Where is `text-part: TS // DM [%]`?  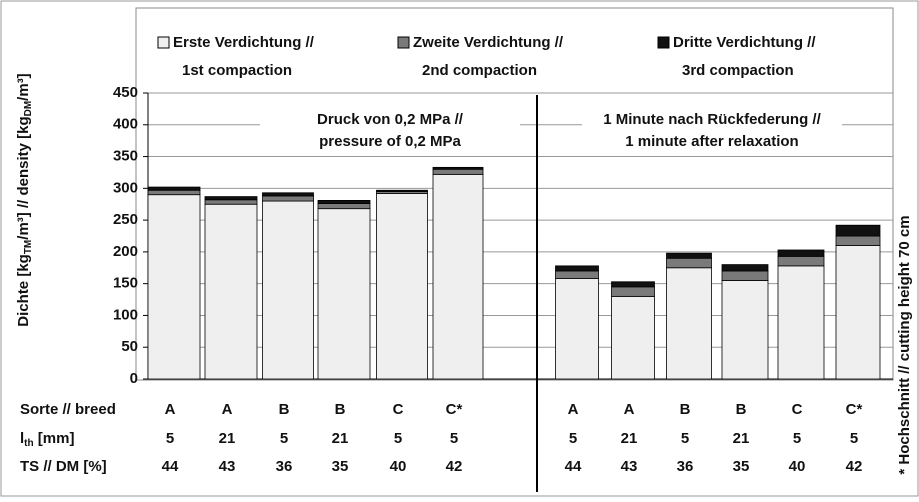
text-part: TS // DM [%] is located at coordinates (63, 466).